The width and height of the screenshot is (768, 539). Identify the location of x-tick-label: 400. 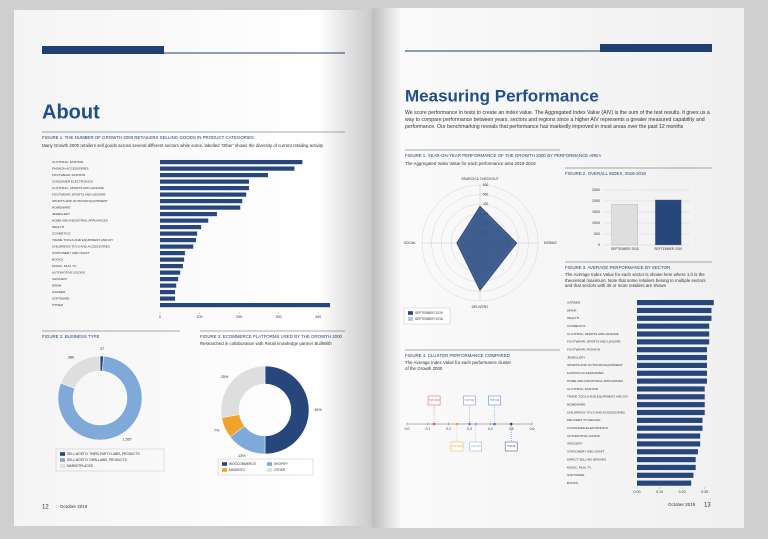
(318, 317).